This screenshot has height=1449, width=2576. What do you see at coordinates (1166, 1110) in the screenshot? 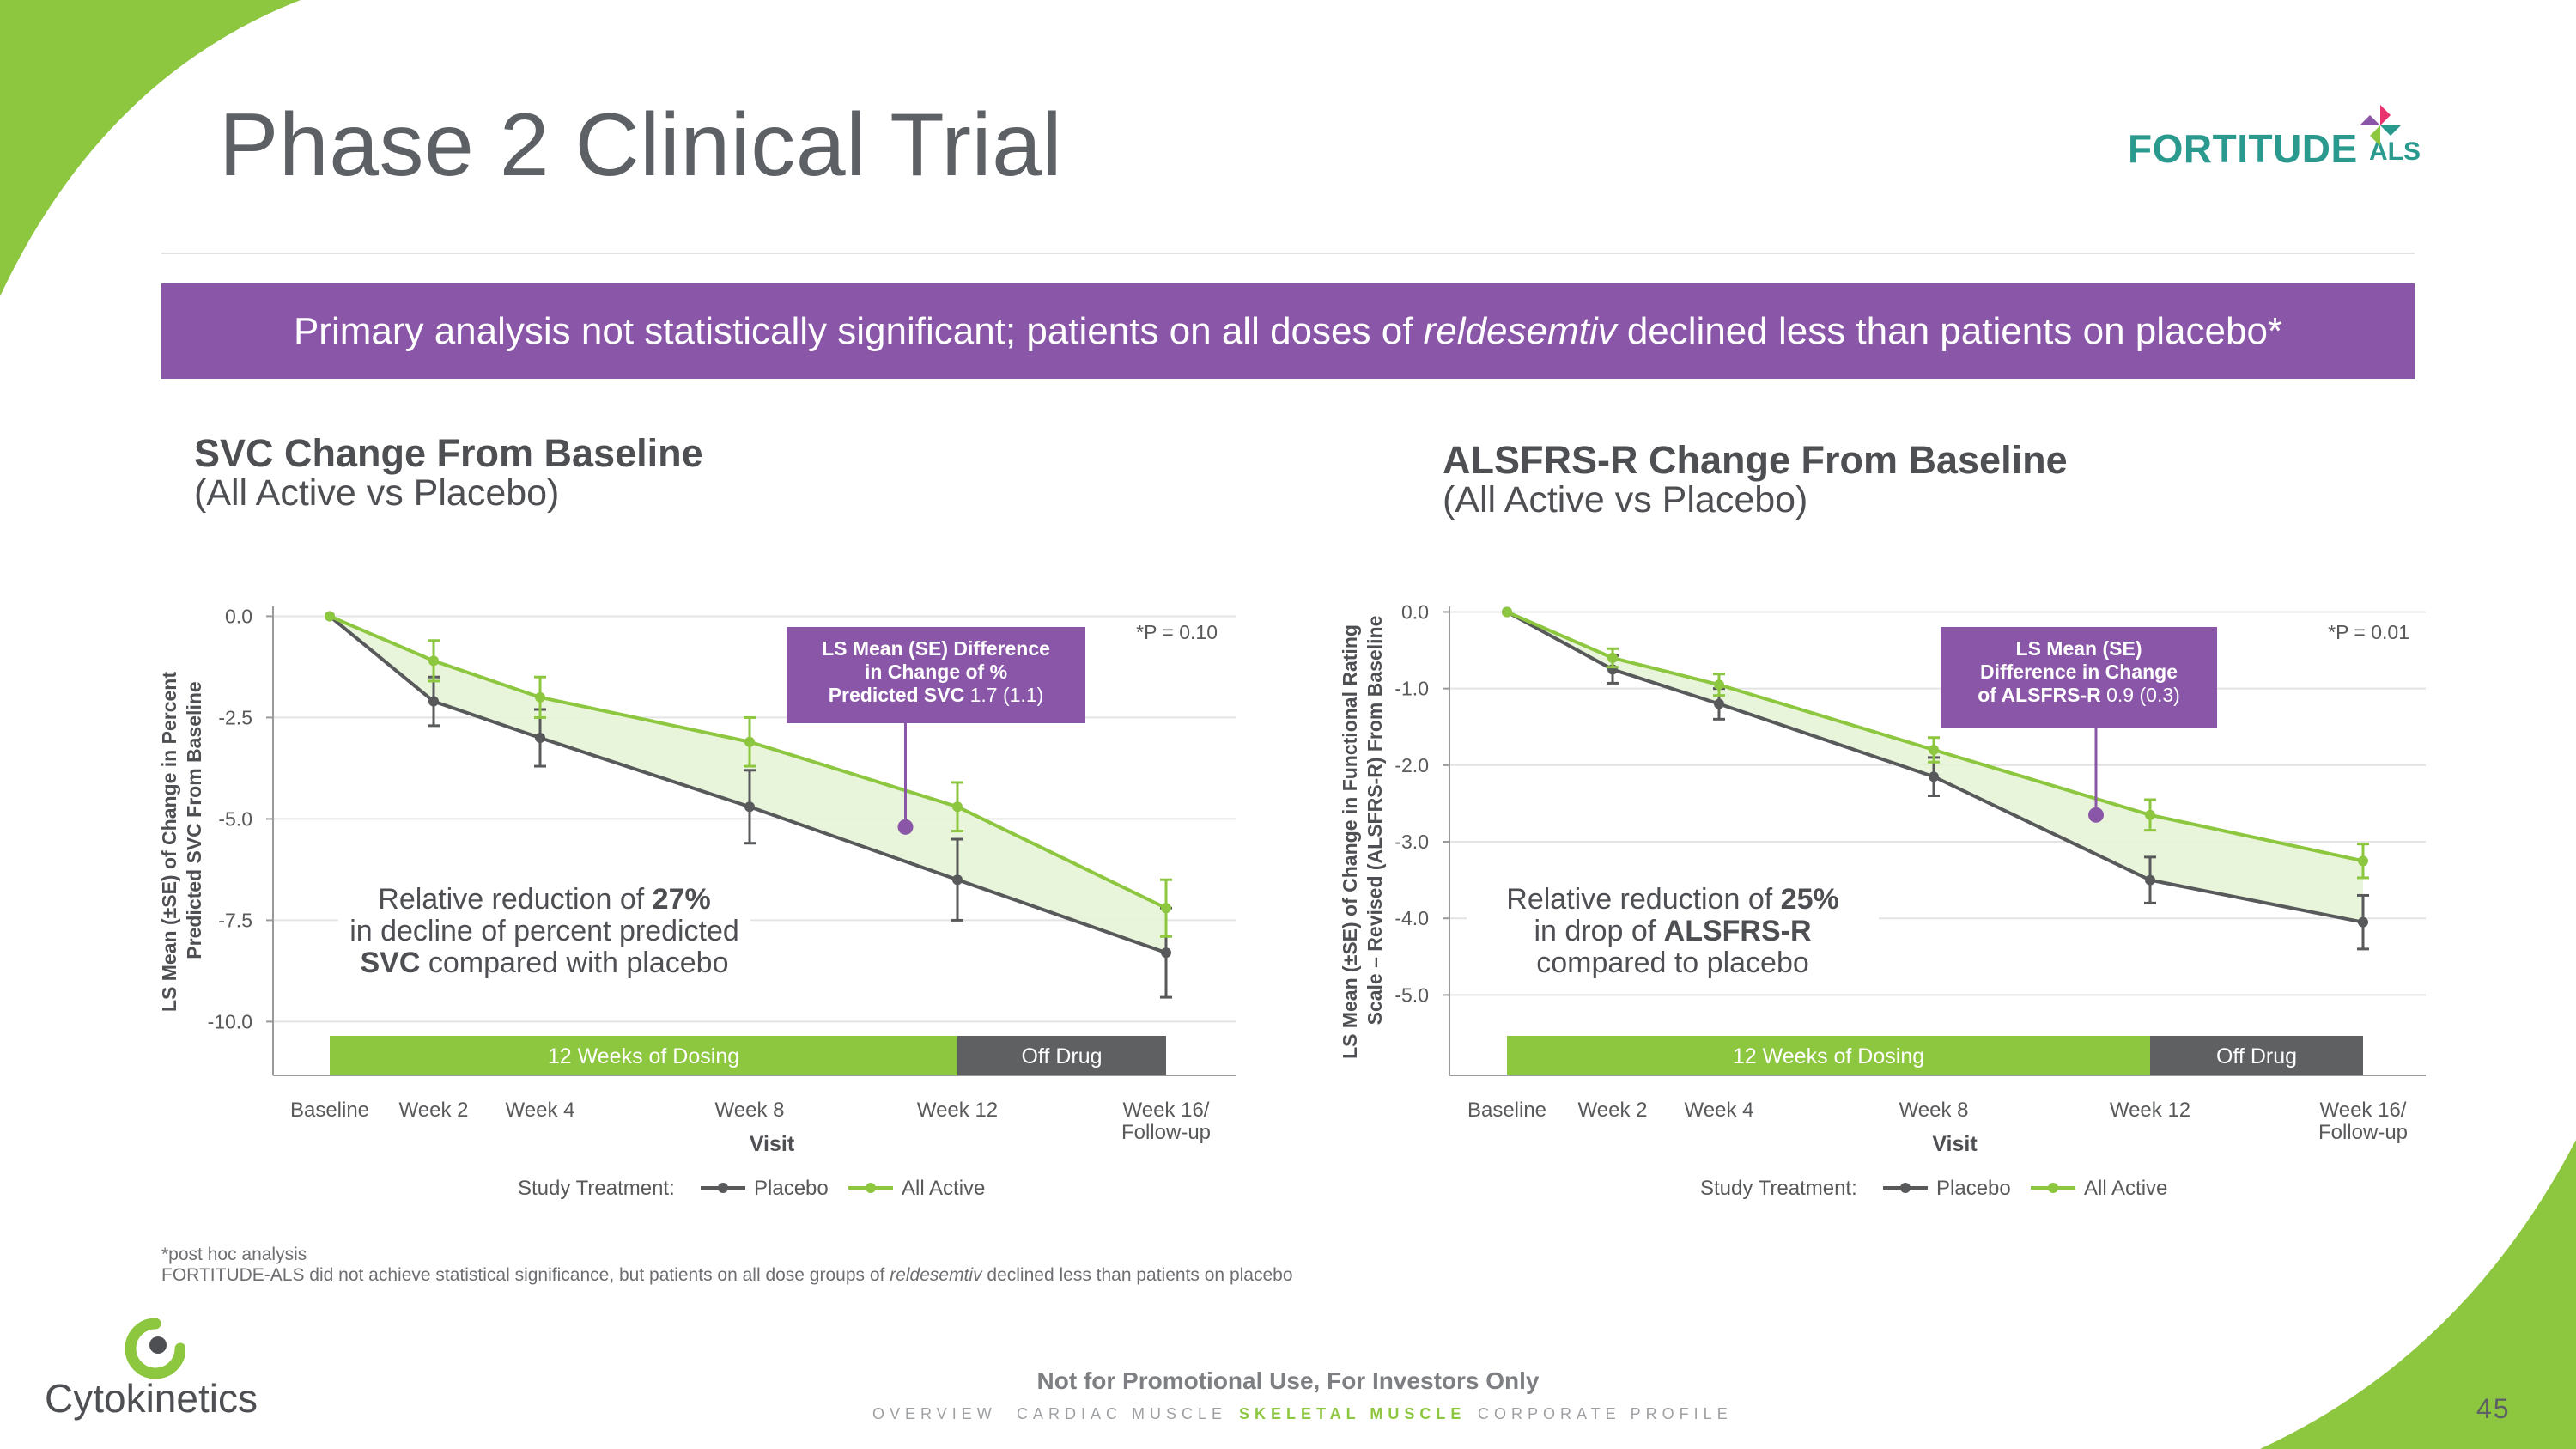
I see `x-tick-label: Week 16/` at bounding box center [1166, 1110].